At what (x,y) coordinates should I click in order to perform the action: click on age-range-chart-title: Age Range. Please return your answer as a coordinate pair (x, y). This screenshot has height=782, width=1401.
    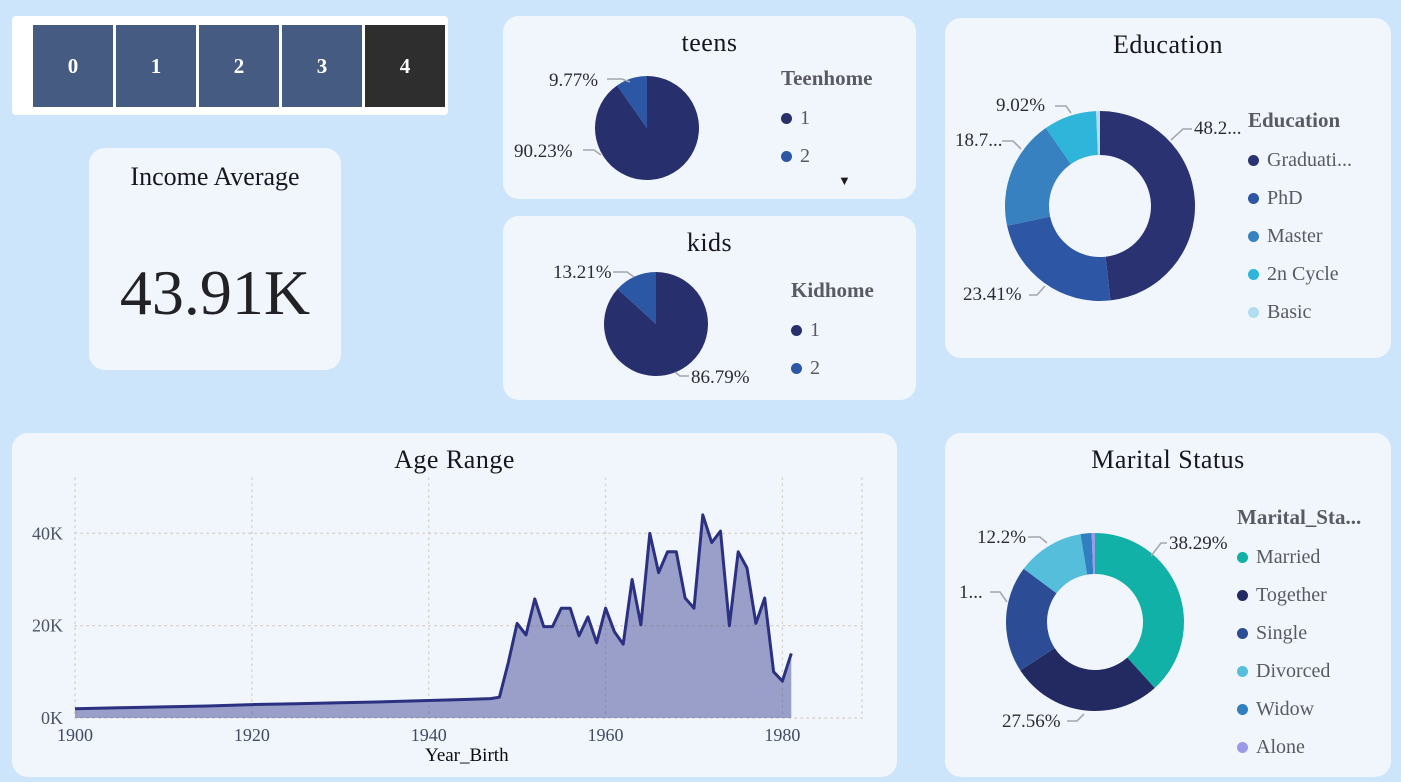
    Looking at the image, I should click on (454, 459).